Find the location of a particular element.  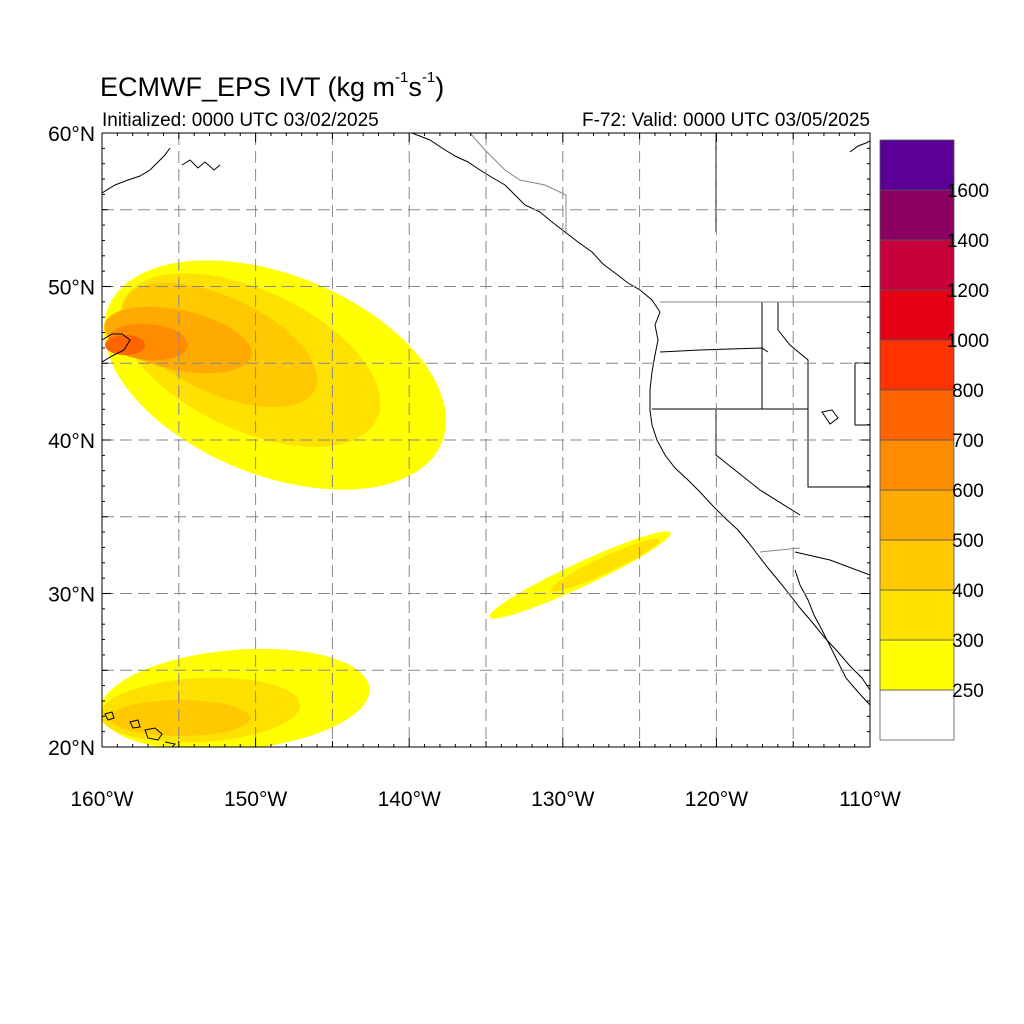

lat-label: 30°N is located at coordinates (71, 595).